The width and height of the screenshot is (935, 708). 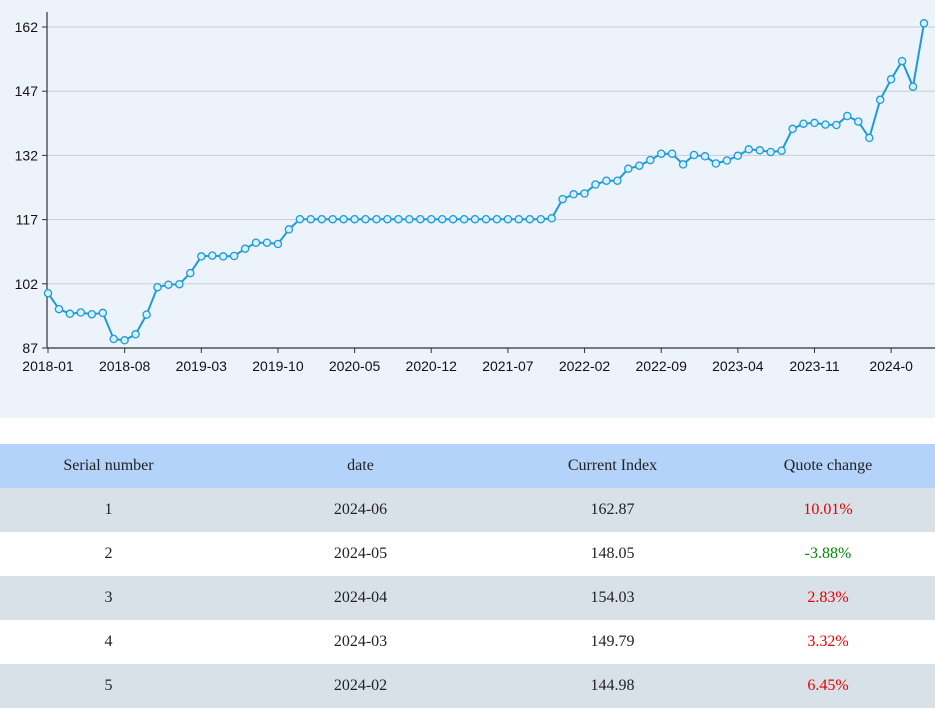 What do you see at coordinates (278, 366) in the screenshot?
I see `x-tick-label: 2019-10` at bounding box center [278, 366].